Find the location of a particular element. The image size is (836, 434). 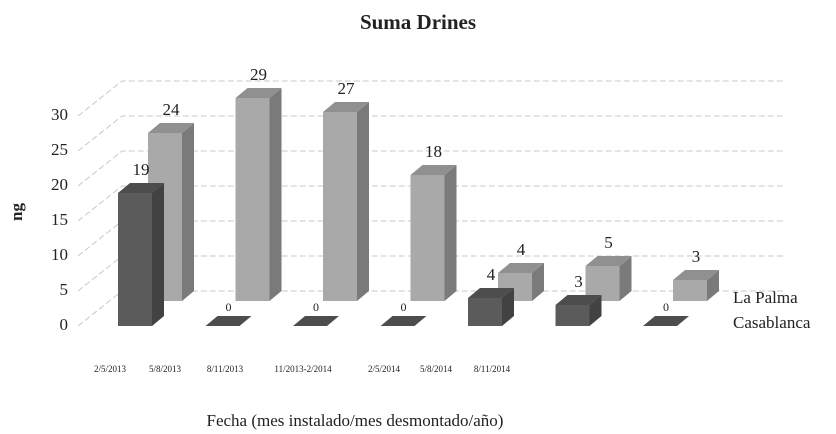

y-tick-label: 25 is located at coordinates (59, 149).